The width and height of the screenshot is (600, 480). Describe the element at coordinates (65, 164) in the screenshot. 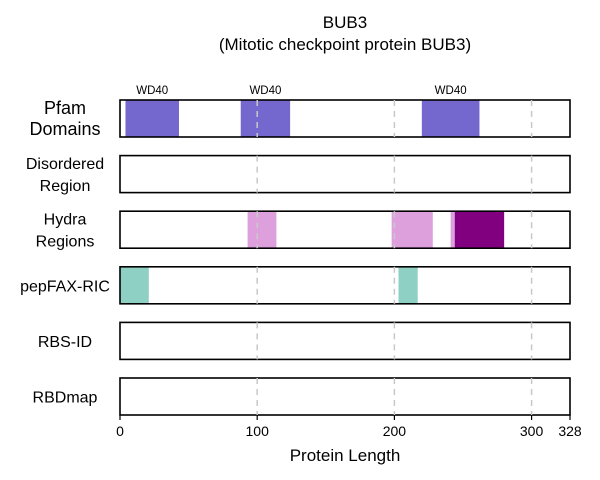

I see `track-label-line: Disordered` at that location.